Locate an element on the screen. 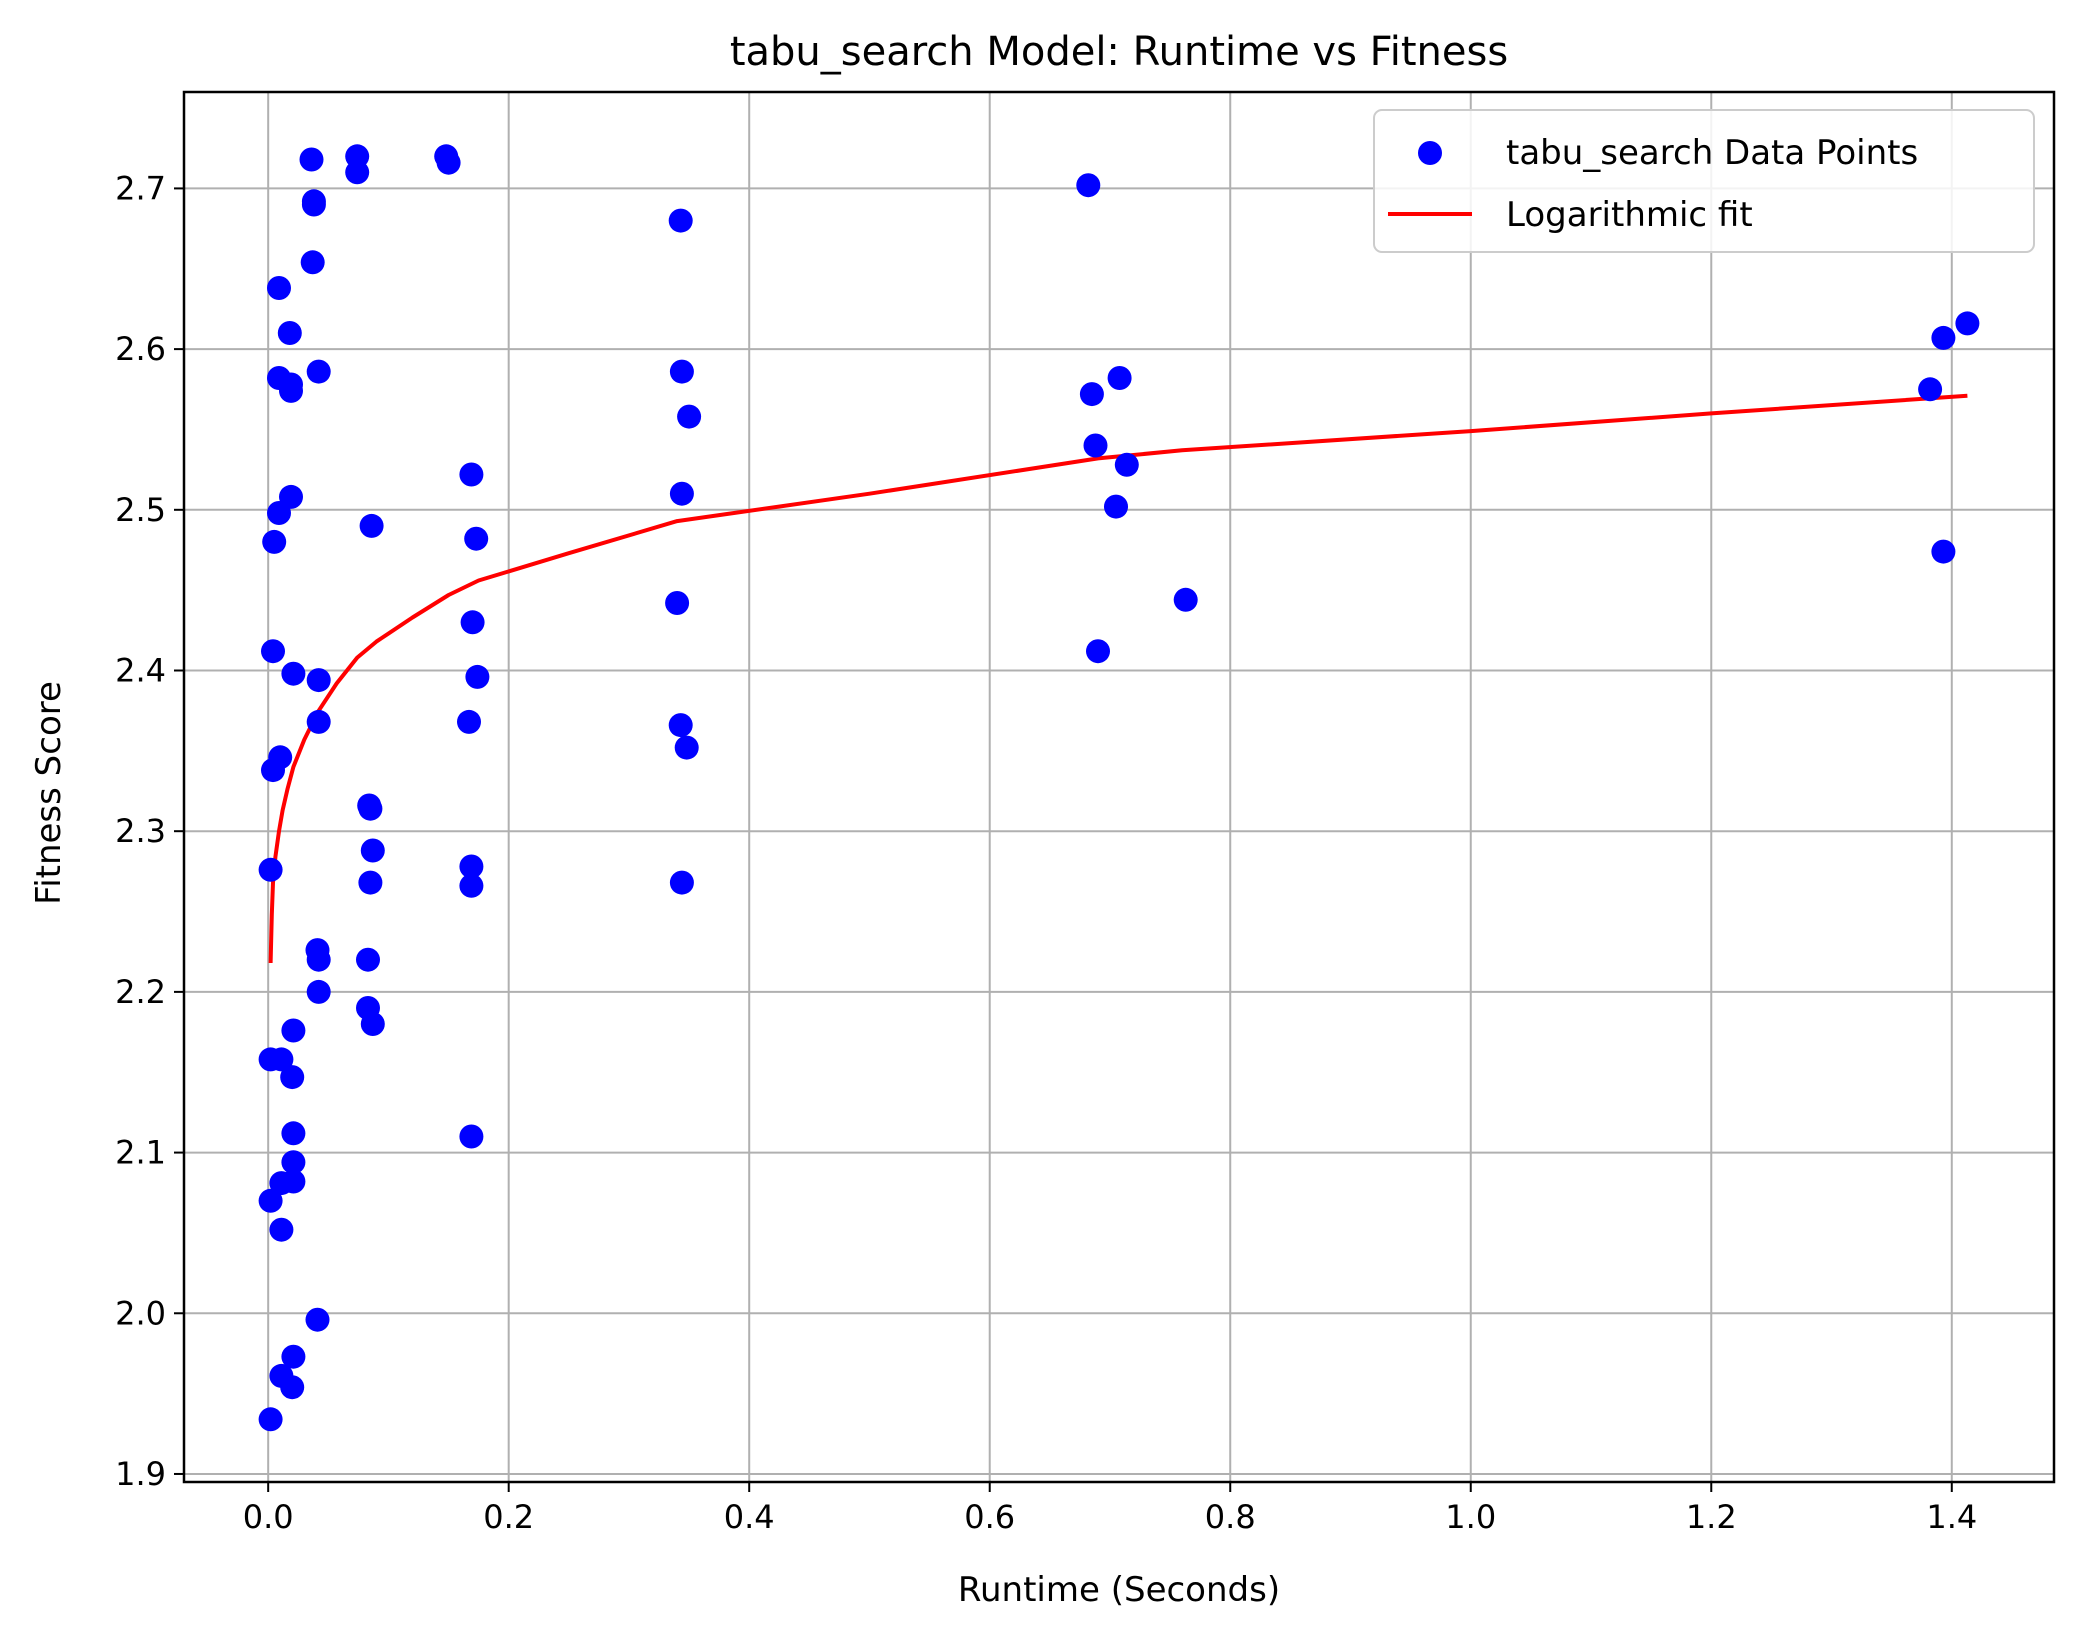  y-tick-label: 2.2 is located at coordinates (140, 992).